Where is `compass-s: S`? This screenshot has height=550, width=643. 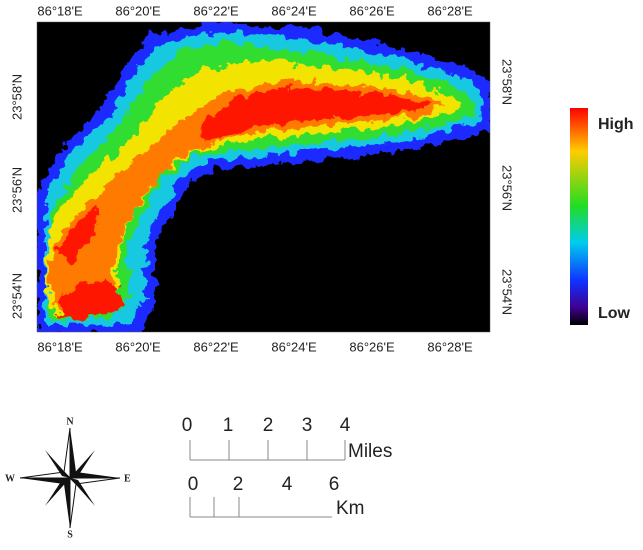 compass-s: S is located at coordinates (70, 534).